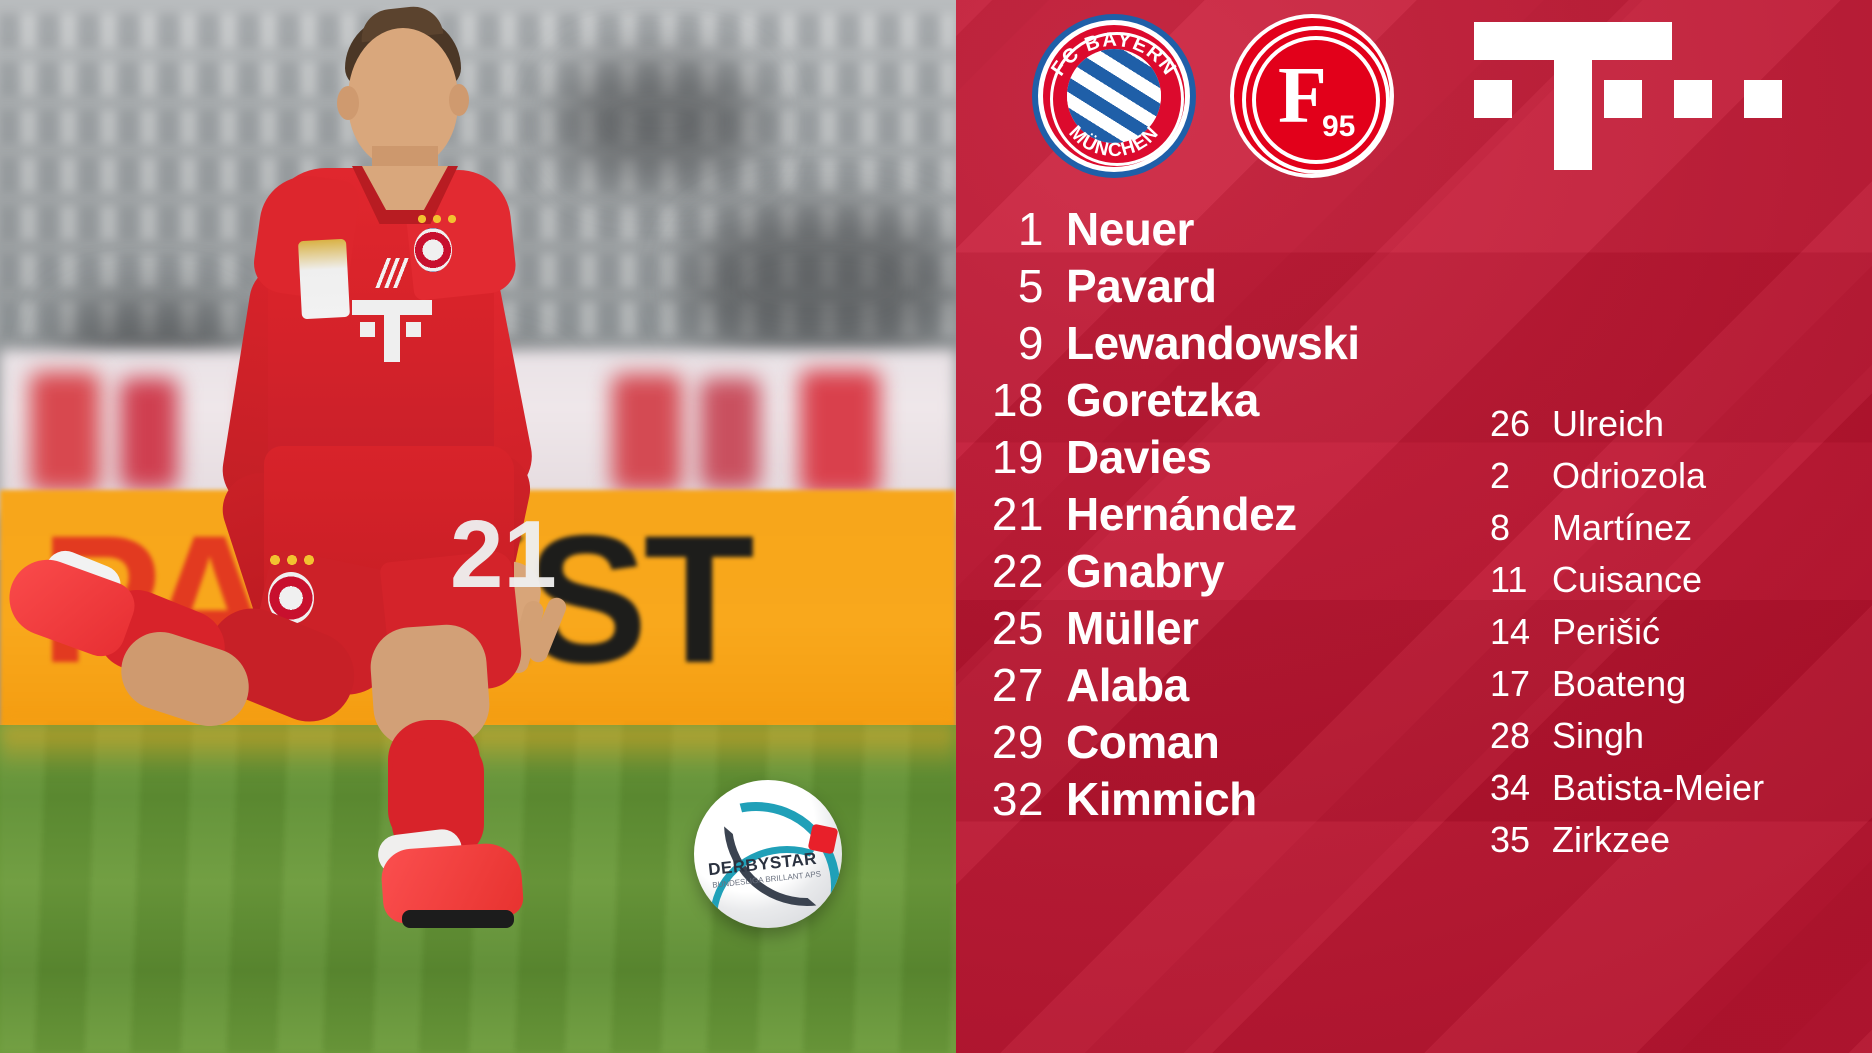 This screenshot has height=1053, width=1872. What do you see at coordinates (1414, 462) in the screenshot?
I see `list-item: 19 Davies` at bounding box center [1414, 462].